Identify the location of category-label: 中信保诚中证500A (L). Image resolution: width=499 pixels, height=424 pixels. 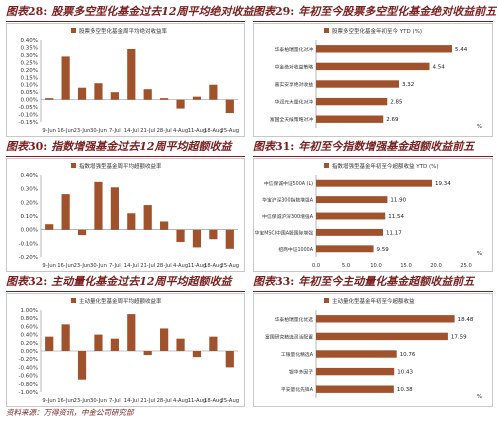
(288, 183).